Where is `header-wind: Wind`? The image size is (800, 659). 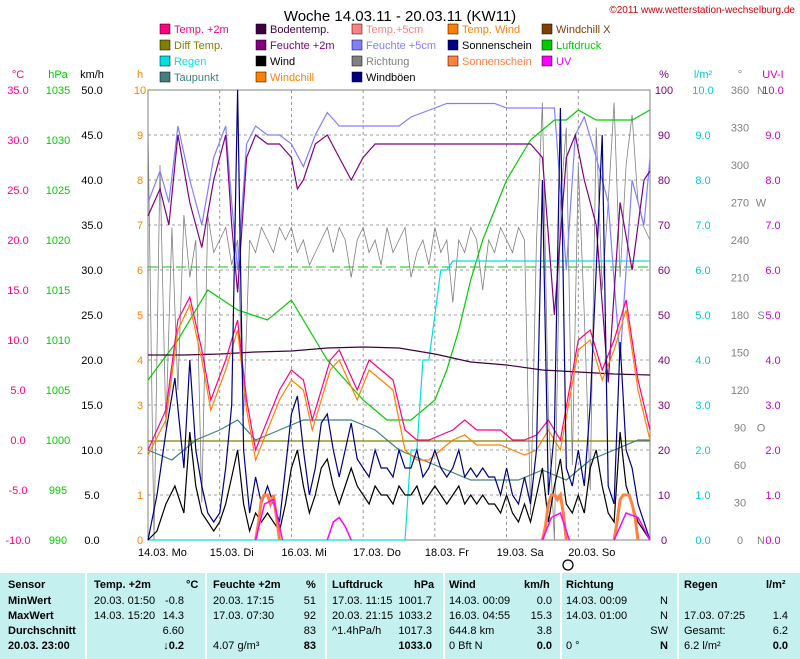
header-wind: Wind is located at coordinates (462, 585).